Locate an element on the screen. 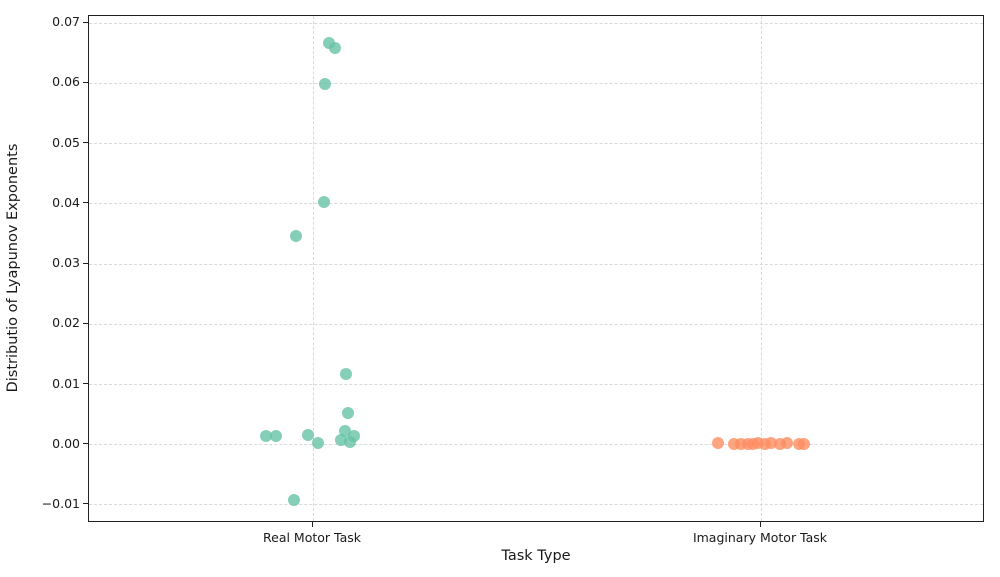 This screenshot has height=577, width=1000. y-tick-label: 0.07 is located at coordinates (66, 22).